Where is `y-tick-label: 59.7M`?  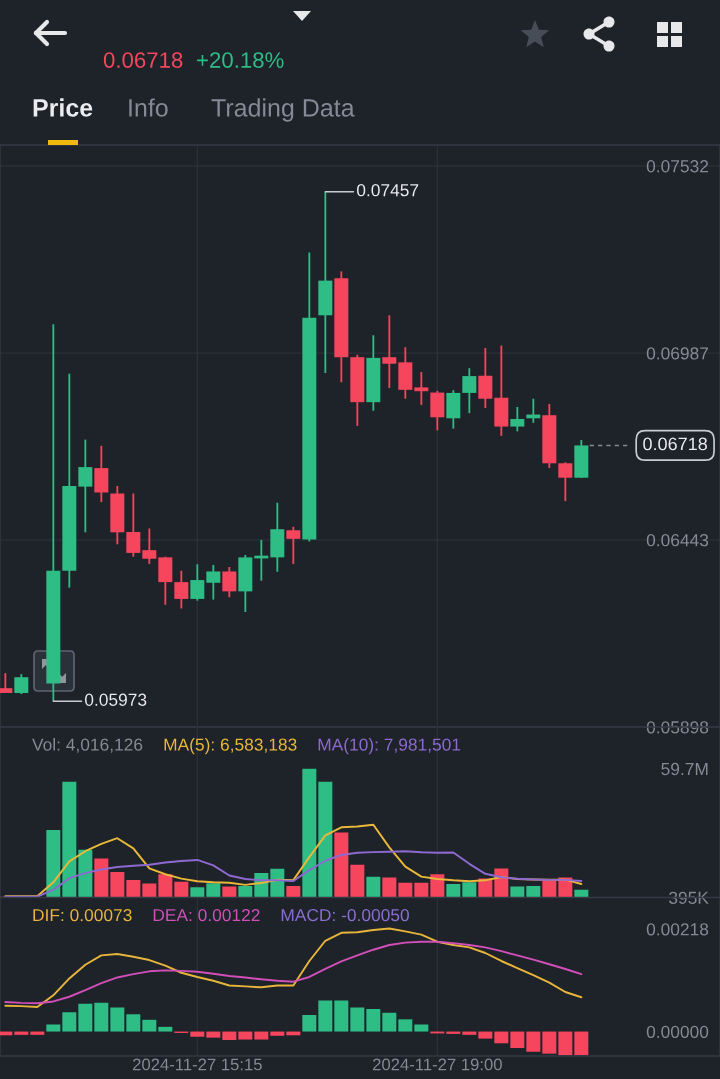
y-tick-label: 59.7M is located at coordinates (684, 769).